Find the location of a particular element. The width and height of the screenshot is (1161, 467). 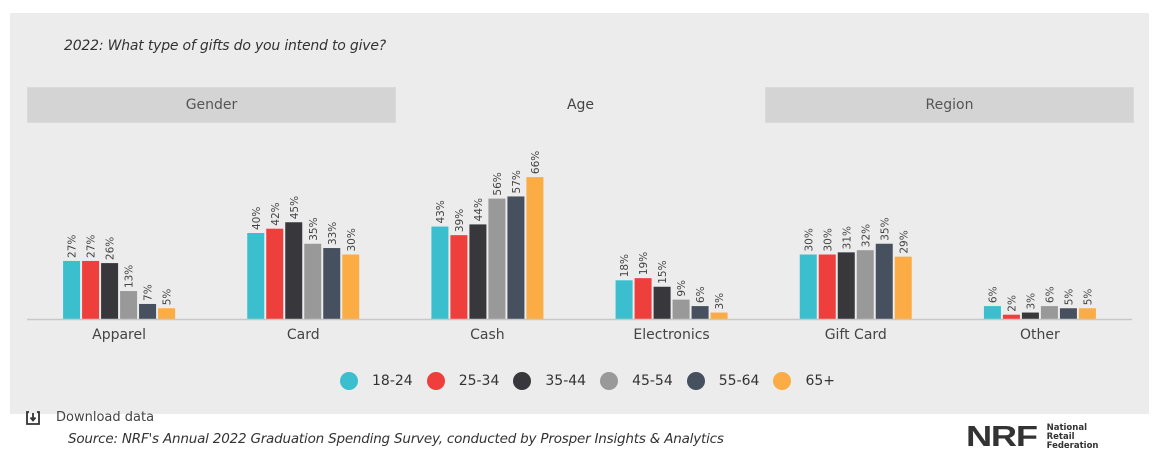

legend-item: 25-34 is located at coordinates (463, 381).